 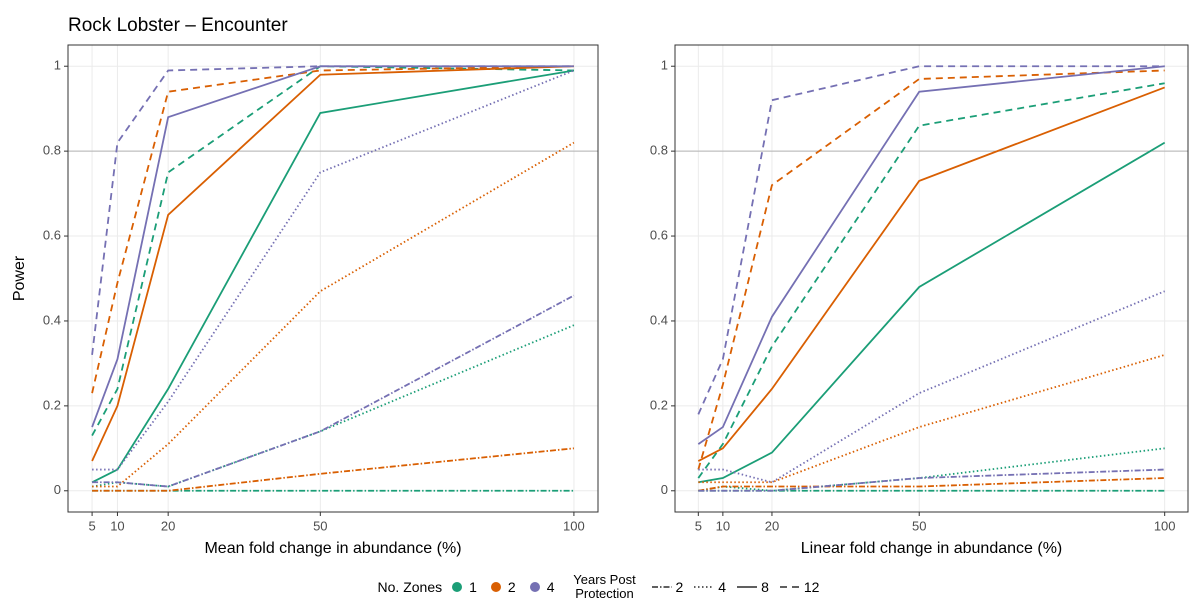 What do you see at coordinates (178, 25) in the screenshot?
I see `chart-title: Rock Lobster – Encounter` at bounding box center [178, 25].